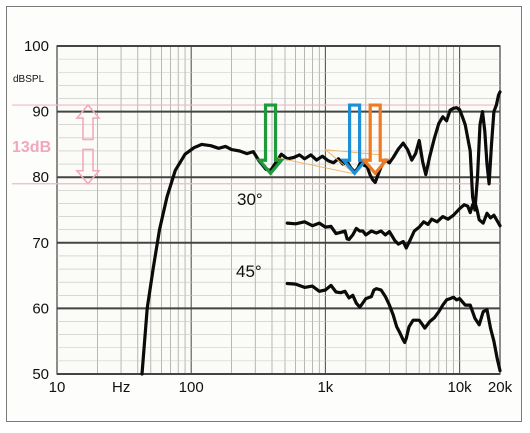 This screenshot has width=530, height=433. Describe the element at coordinates (329, 162) in the screenshot. I see `guide-line` at that location.